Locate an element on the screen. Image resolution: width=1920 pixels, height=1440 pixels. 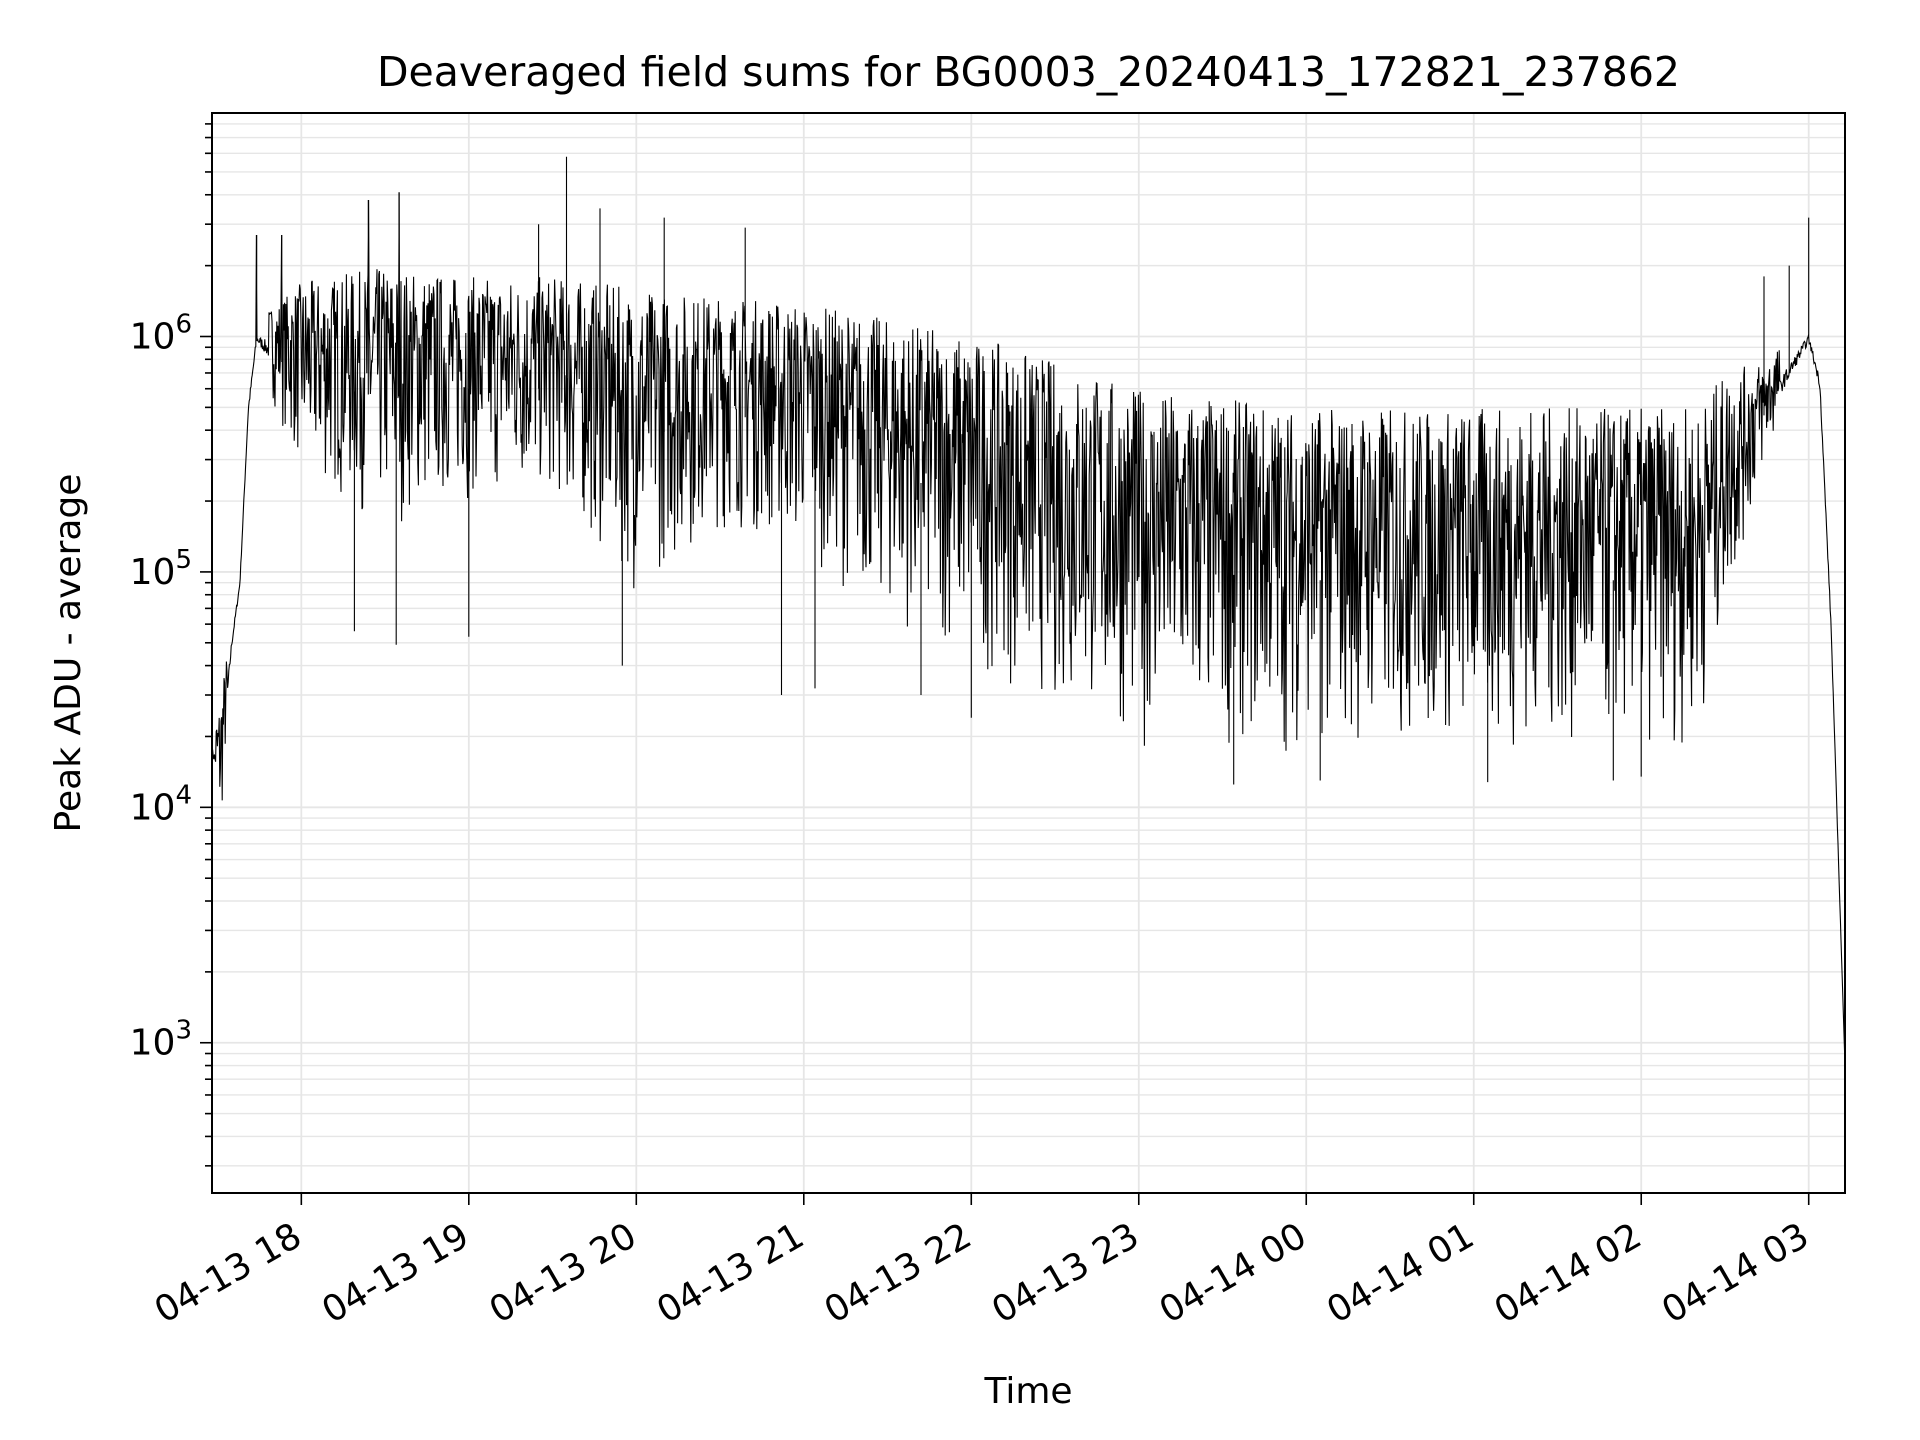
y-tick-label: 10³ is located at coordinates (161, 1040).